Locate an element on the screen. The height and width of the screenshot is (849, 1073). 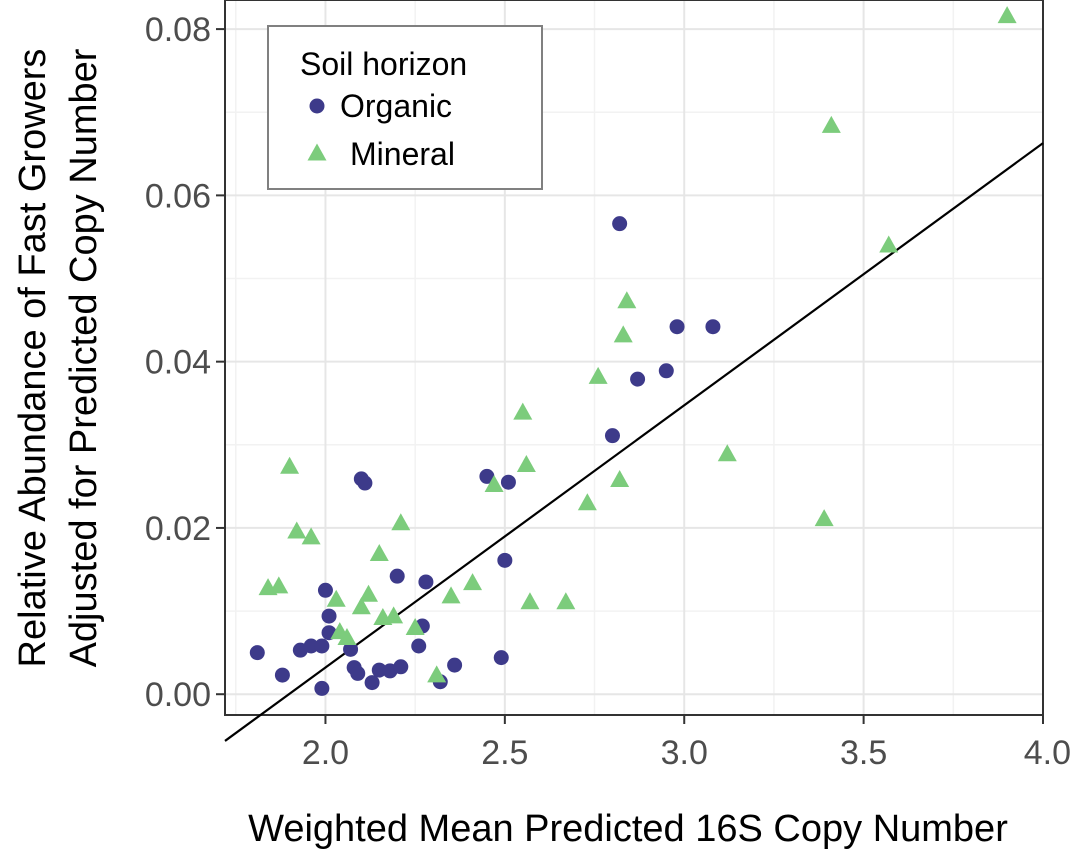
y-tick-label: 0.06 is located at coordinates (178, 196).